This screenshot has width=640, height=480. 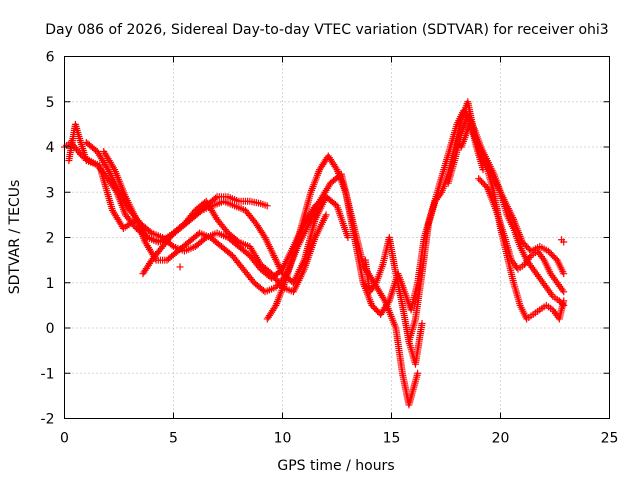 I want to click on x-axis-label: GPS time / hours, so click(x=335, y=466).